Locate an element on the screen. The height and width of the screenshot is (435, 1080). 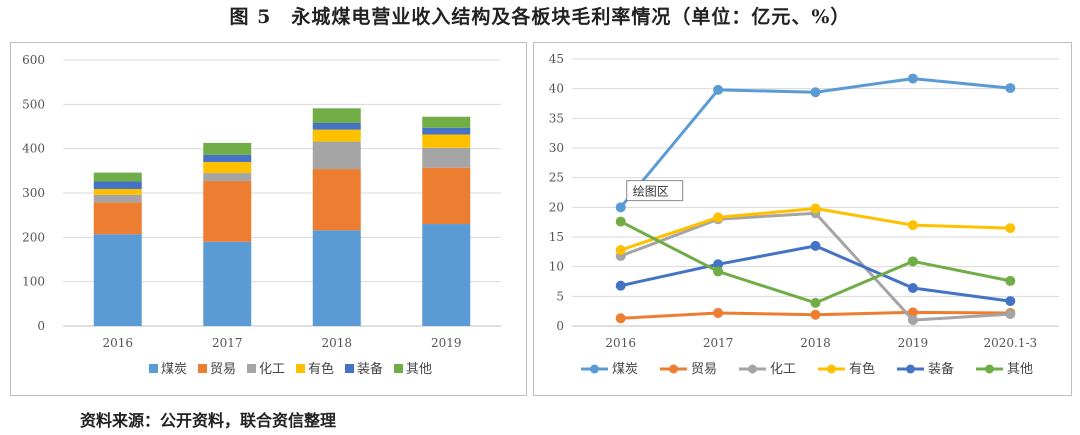
y-tick-label: 20 is located at coordinates (556, 207).